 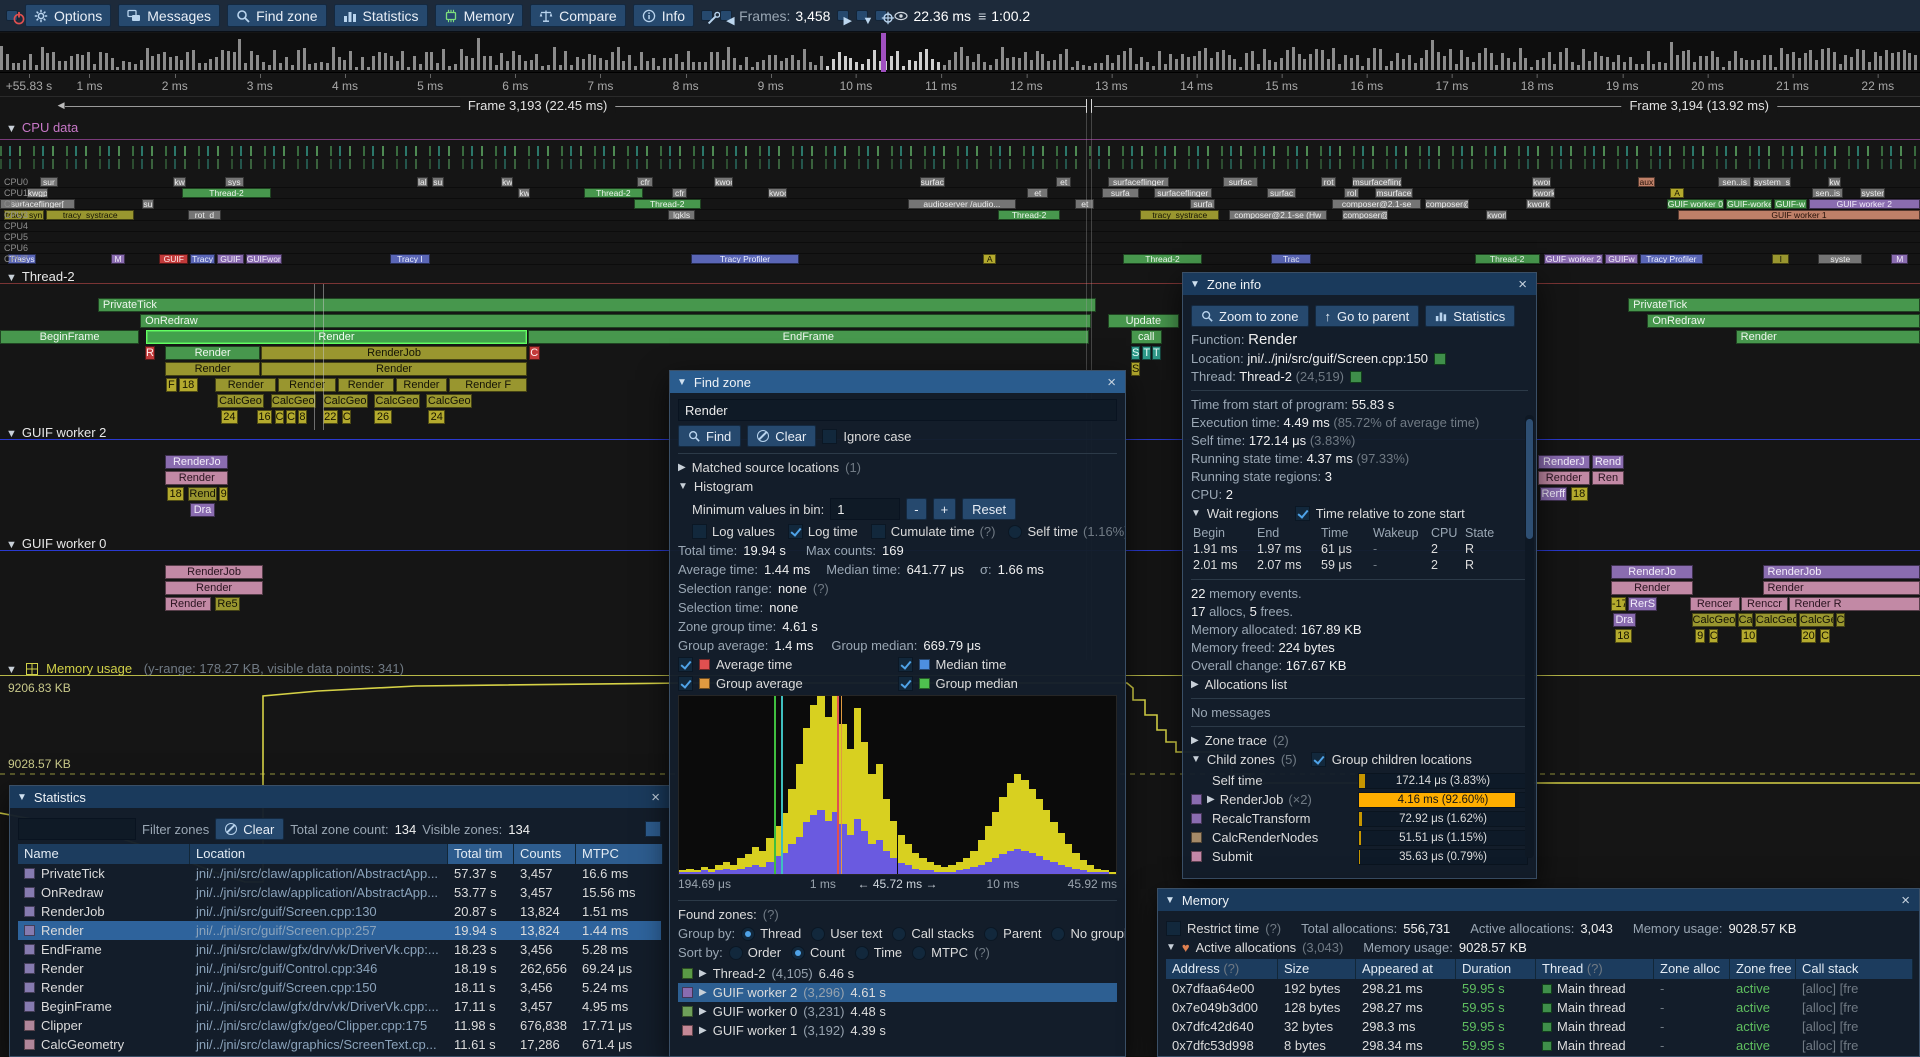 I want to click on column-header: Duration, so click(x=1496, y=969).